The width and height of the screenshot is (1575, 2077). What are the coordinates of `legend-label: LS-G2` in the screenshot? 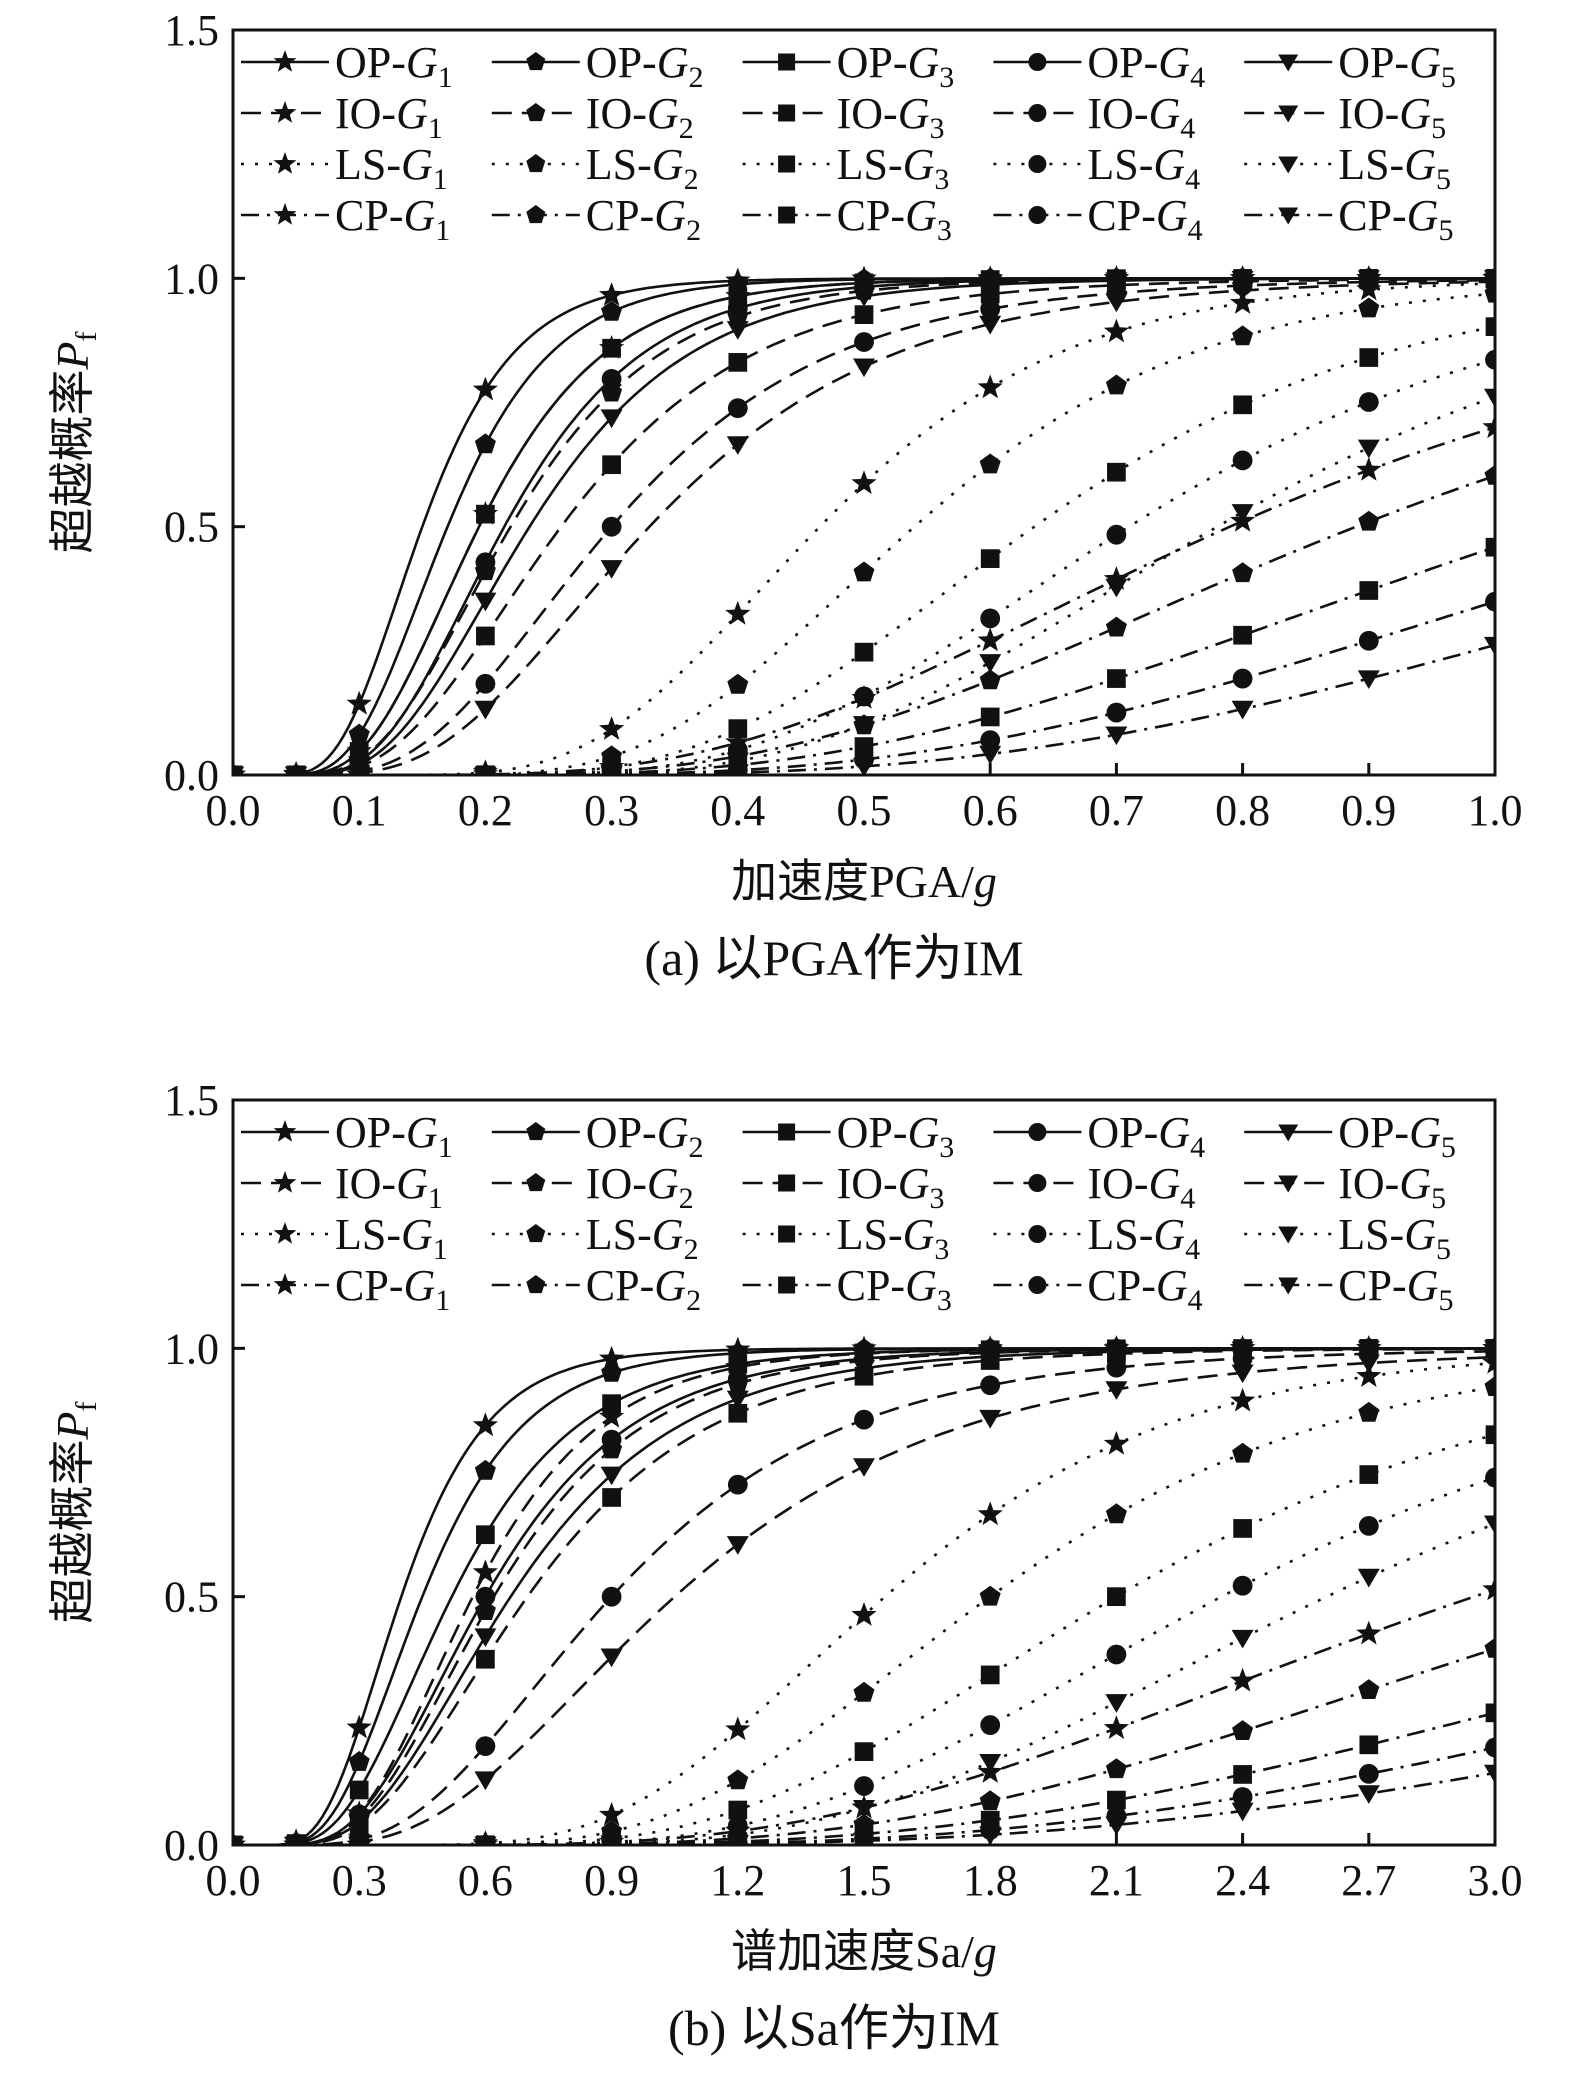 It's located at (642, 168).